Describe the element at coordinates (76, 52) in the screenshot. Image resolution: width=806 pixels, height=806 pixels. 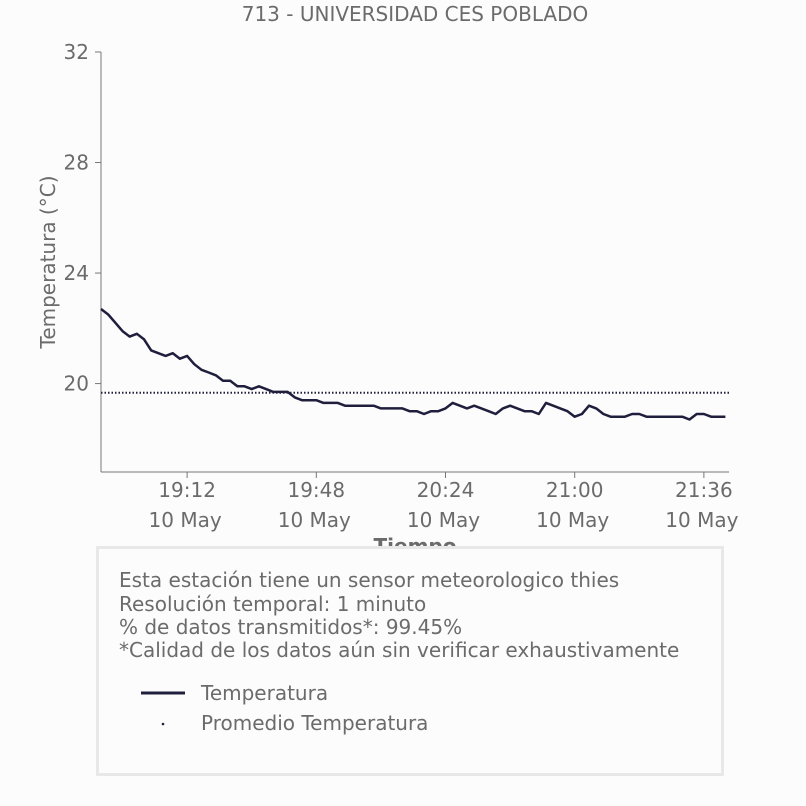
I see `y-tick-label: 32` at that location.